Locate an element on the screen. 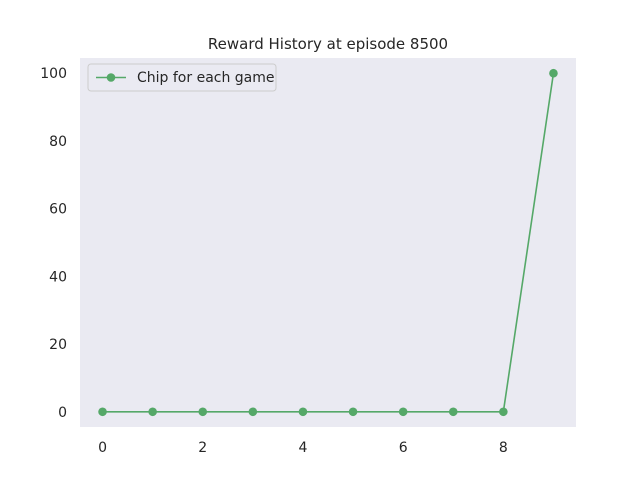  y-tick-label: 0 is located at coordinates (62, 413).